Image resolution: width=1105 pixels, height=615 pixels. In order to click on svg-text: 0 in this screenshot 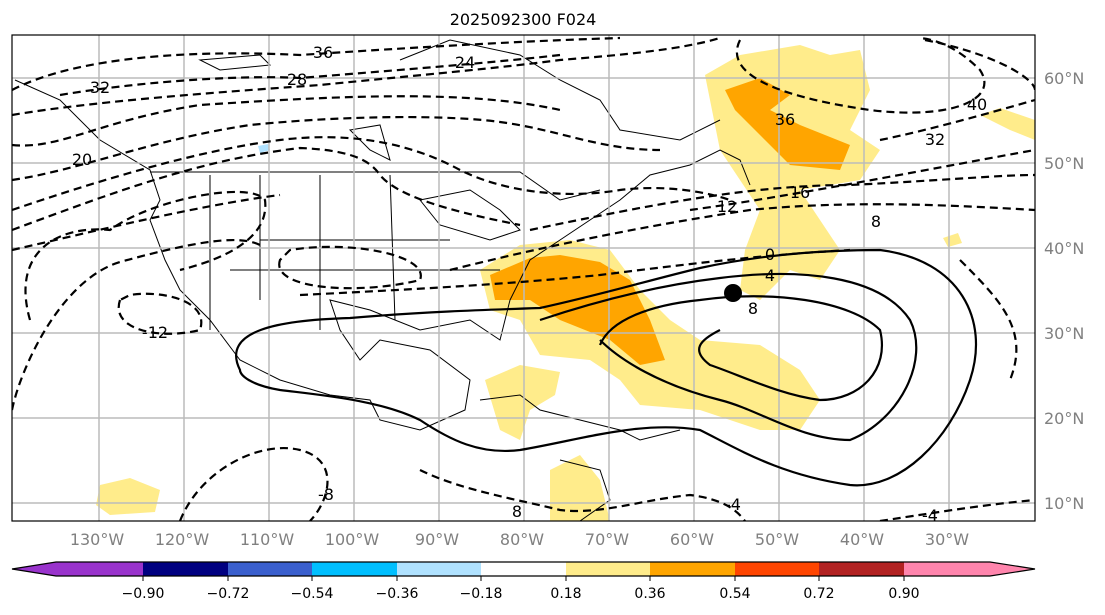, I will do `click(770, 254)`.